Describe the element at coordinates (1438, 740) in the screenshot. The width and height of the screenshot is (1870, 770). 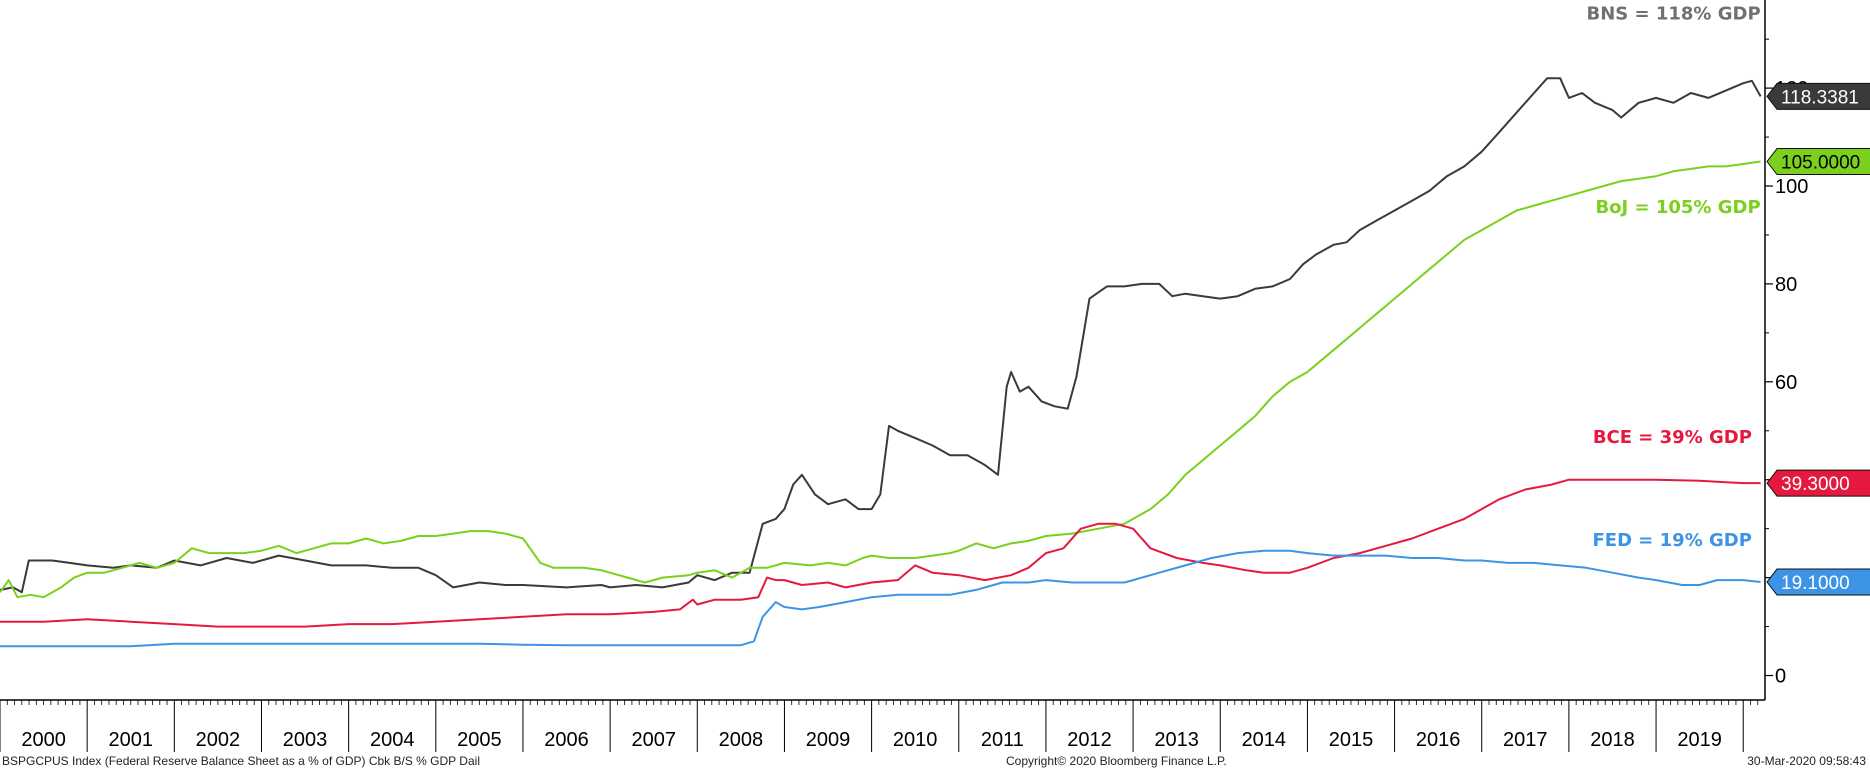
I see `x-tick-label: 2016` at that location.